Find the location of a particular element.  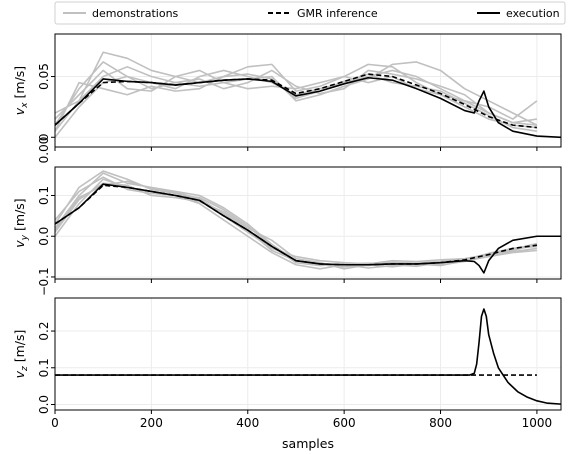

legend-execution-label: execution is located at coordinates (533, 13).